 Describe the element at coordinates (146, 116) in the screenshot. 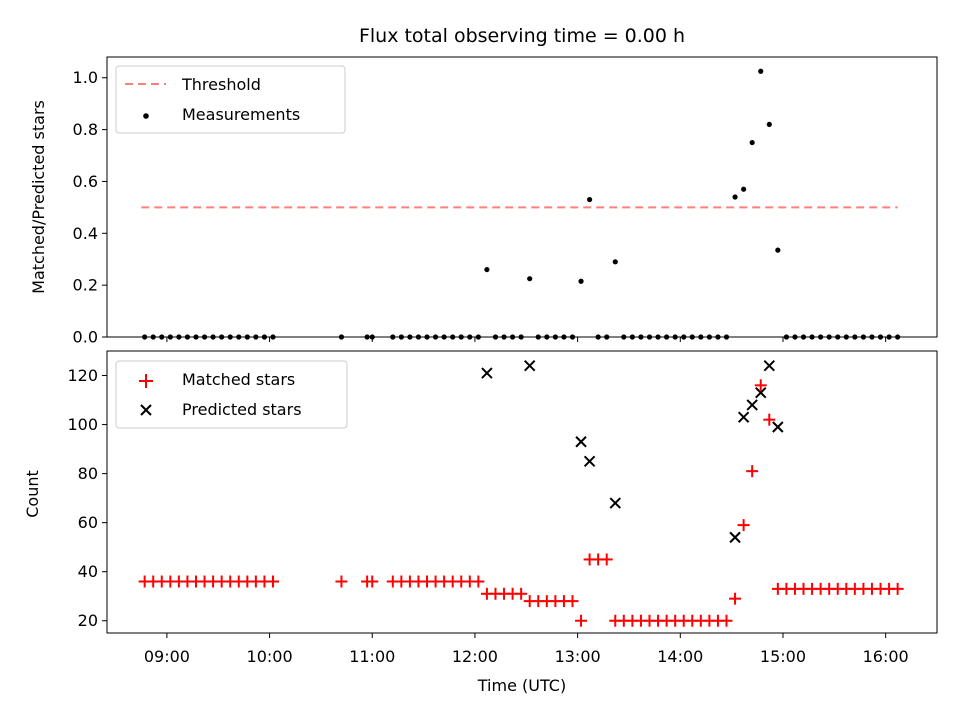

I see `legend-measurements-swatch` at that location.